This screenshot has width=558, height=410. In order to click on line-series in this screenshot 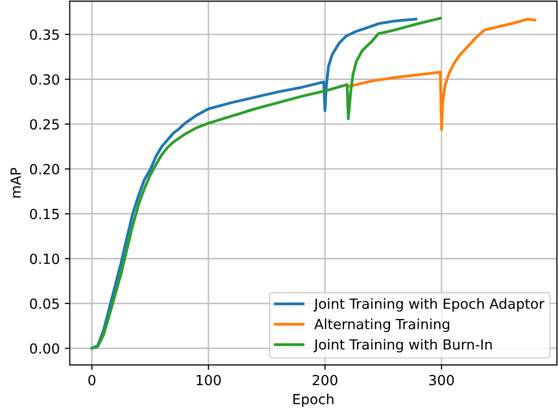, I will do `click(441, 74)`.